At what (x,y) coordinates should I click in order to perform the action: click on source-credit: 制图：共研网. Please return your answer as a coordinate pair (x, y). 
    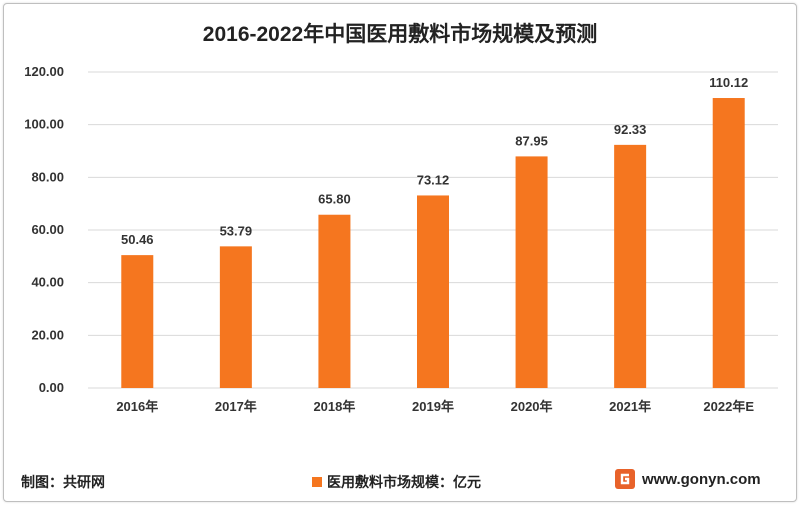
    Looking at the image, I should click on (63, 482).